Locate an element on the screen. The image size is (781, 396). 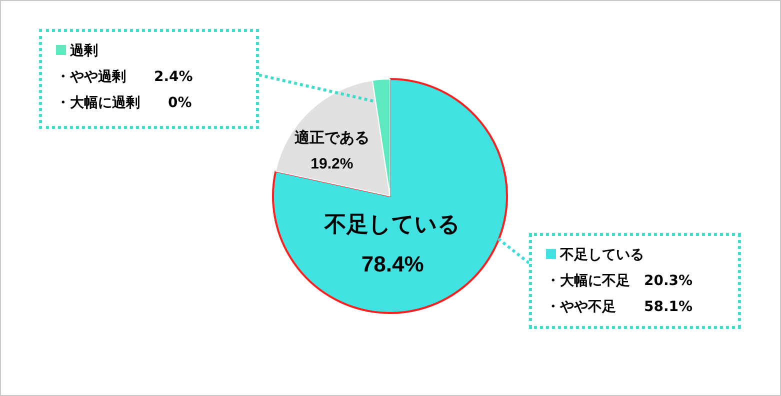
legend-label: 過剰 is located at coordinates (84, 51).